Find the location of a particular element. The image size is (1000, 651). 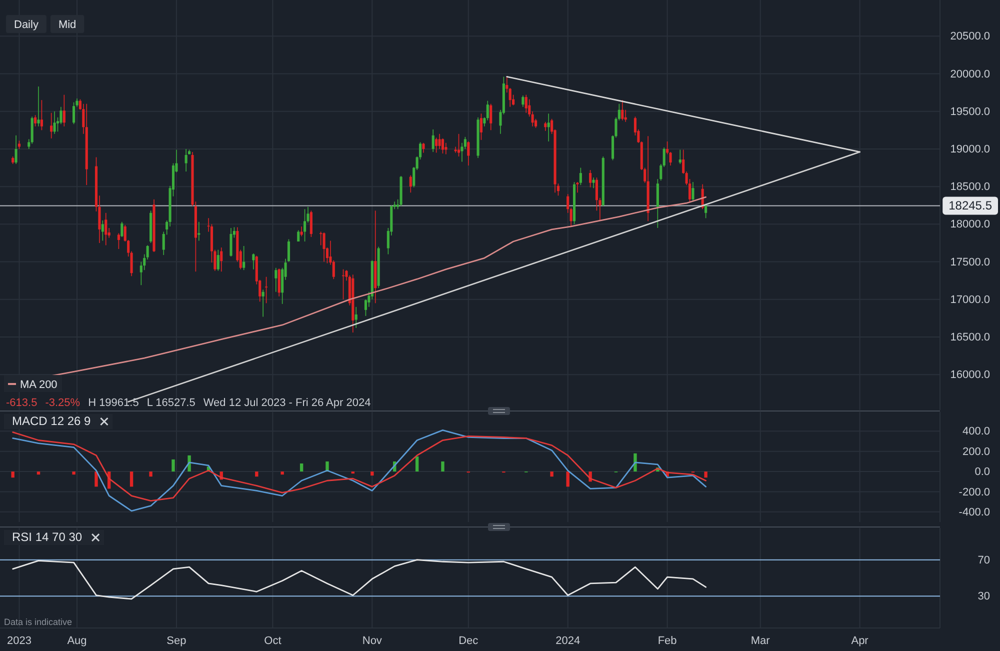

y-tick-label: 16500.0 is located at coordinates (970, 338).